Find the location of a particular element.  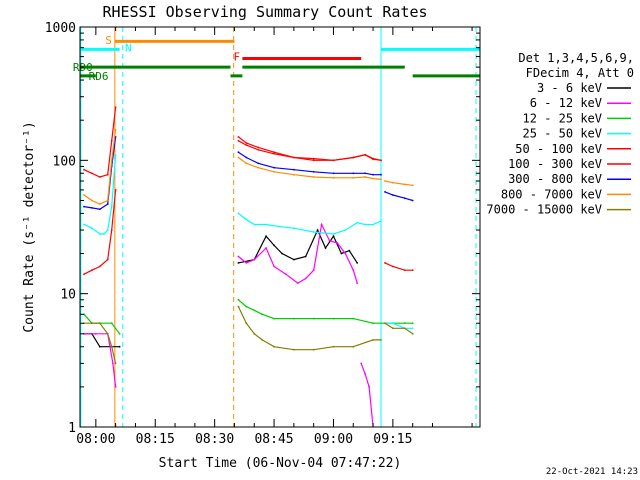

y-tick-label: 100 is located at coordinates (64, 161).